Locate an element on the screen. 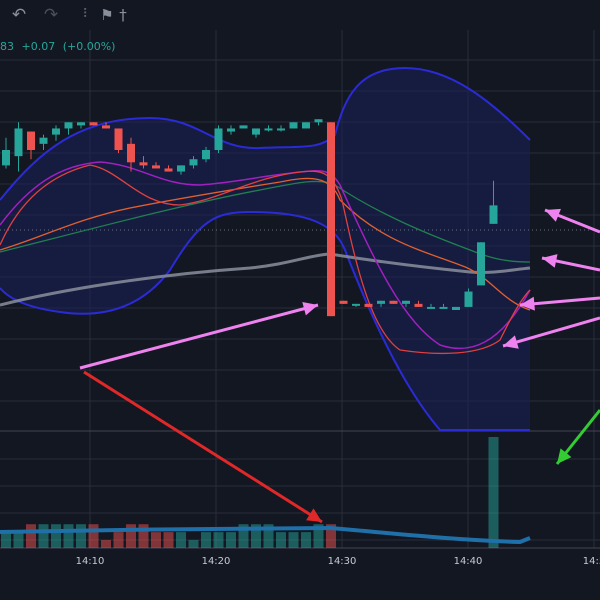 This screenshot has height=600, width=600. x-tick-label: 14:40 is located at coordinates (468, 561).